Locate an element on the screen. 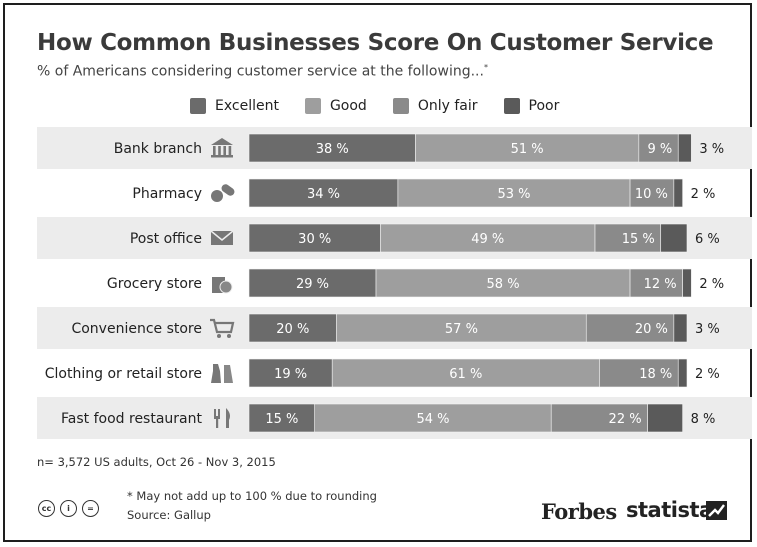 The width and height of the screenshot is (757, 547). data-label: 61 % is located at coordinates (465, 374).